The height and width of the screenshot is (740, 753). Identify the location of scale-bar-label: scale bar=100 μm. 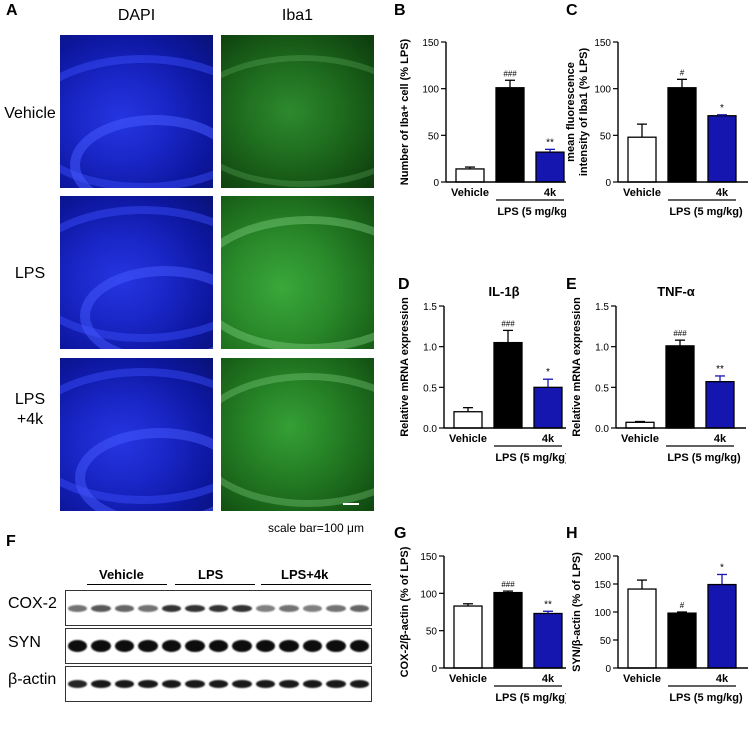
(316, 528).